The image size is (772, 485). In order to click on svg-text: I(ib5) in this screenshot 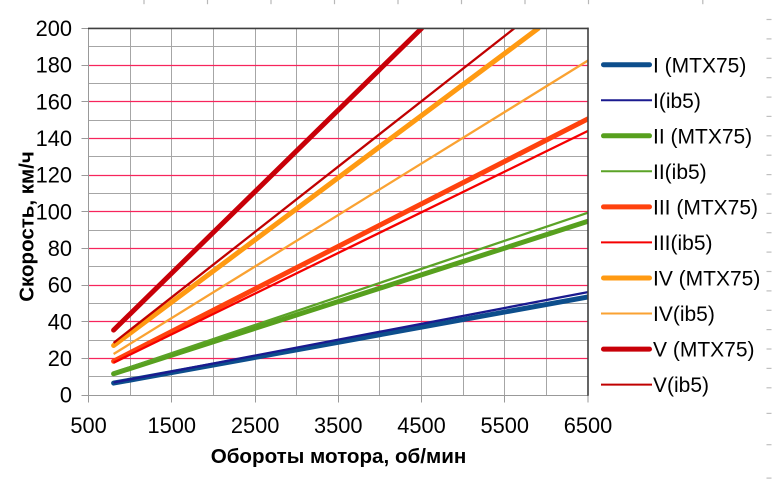, I will do `click(677, 101)`.